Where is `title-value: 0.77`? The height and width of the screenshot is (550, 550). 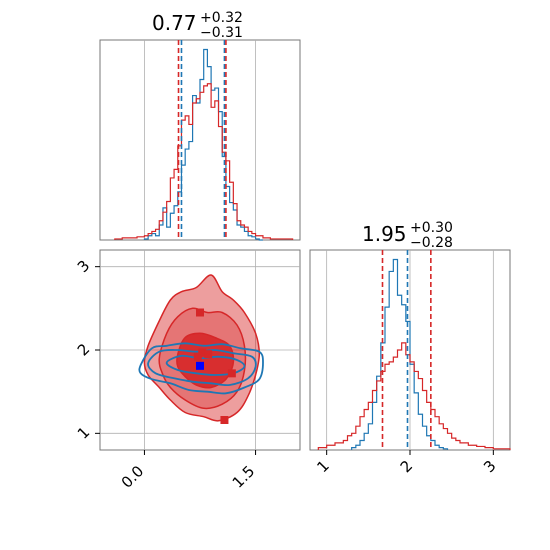
title-value: 0.77 is located at coordinates (174, 23).